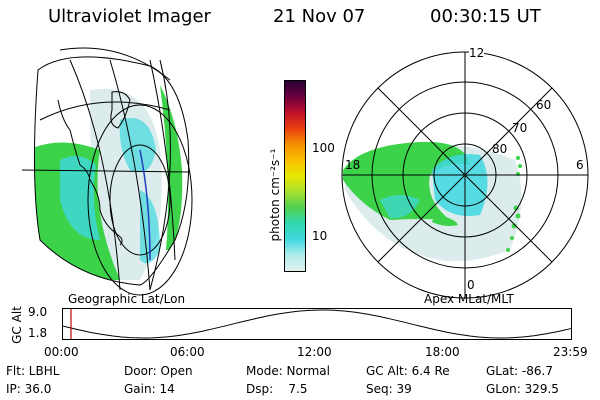 Image resolution: width=600 pixels, height=400 pixels. I want to click on filter-status: Flt: LBHL, so click(33, 371).